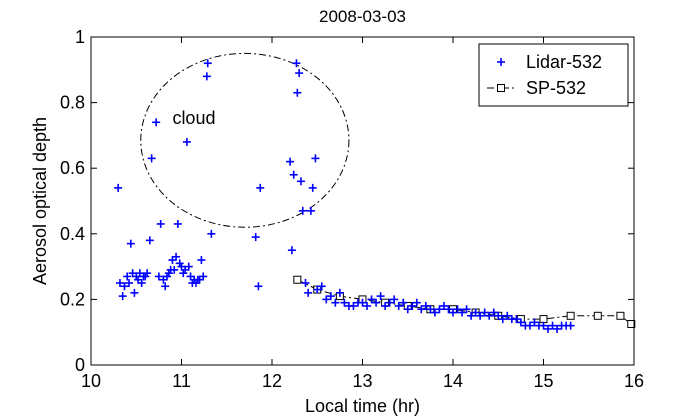 The height and width of the screenshot is (420, 700). Describe the element at coordinates (362, 406) in the screenshot. I see `x-axis-label: Local time (hr)` at that location.